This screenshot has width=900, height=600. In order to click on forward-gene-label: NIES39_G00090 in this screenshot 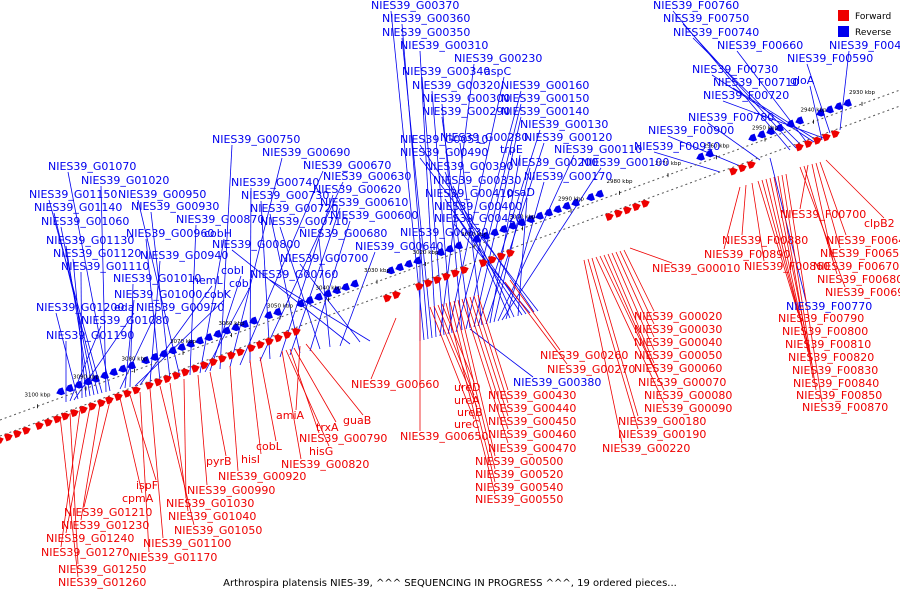, I will do `click(688, 408)`.